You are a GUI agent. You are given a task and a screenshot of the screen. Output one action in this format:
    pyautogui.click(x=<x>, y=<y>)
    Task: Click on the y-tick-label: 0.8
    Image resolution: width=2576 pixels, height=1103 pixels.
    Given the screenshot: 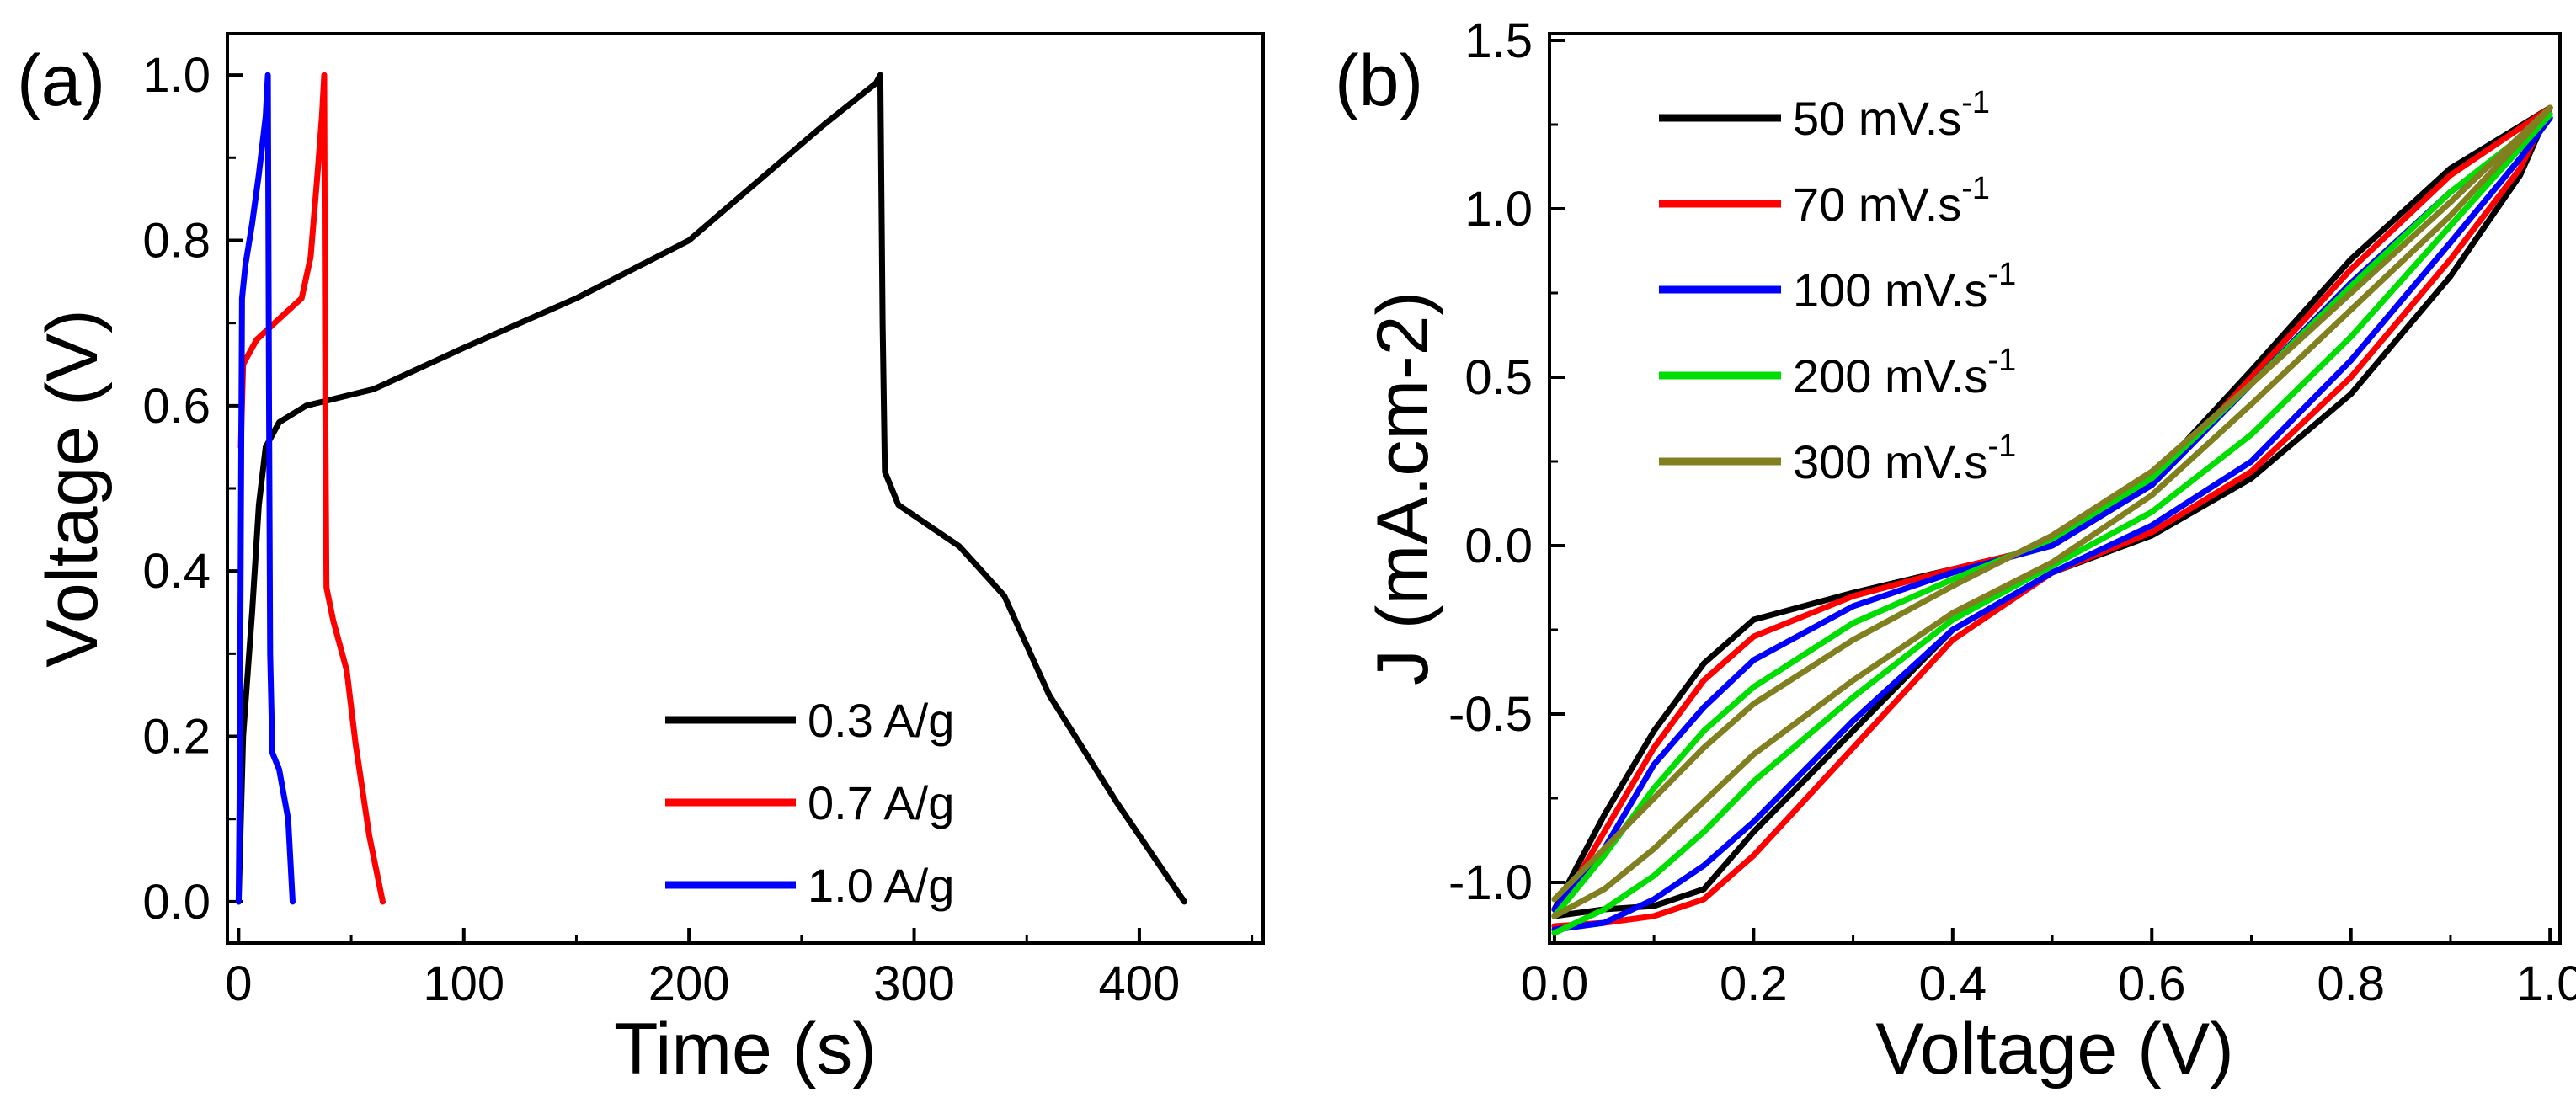 What is the action you would take?
    pyautogui.click(x=176, y=240)
    